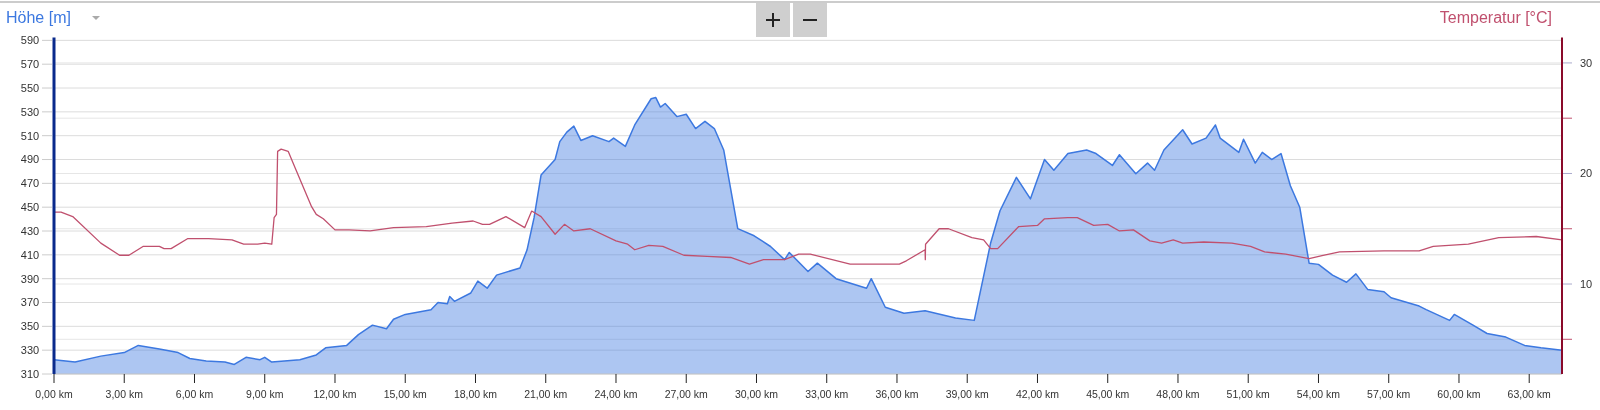 Image resolution: width=1600 pixels, height=410 pixels. Describe the element at coordinates (30, 87) in the screenshot. I see `y-tick-label: 550` at that location.